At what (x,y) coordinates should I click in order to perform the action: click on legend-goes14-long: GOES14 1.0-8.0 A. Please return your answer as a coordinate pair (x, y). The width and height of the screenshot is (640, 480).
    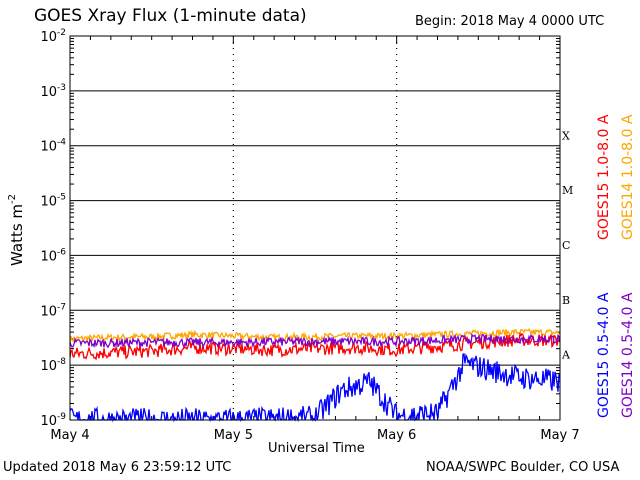
    Looking at the image, I should click on (628, 177).